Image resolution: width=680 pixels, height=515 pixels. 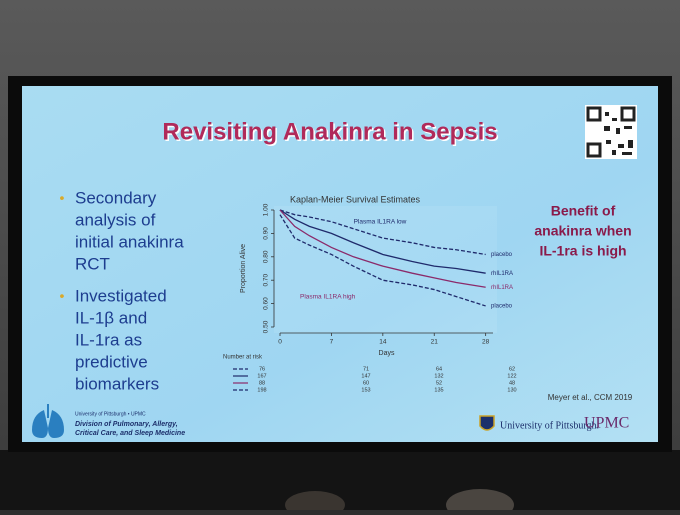 What do you see at coordinates (582, 231) in the screenshot?
I see `callout-text: anakinra when` at bounding box center [582, 231].